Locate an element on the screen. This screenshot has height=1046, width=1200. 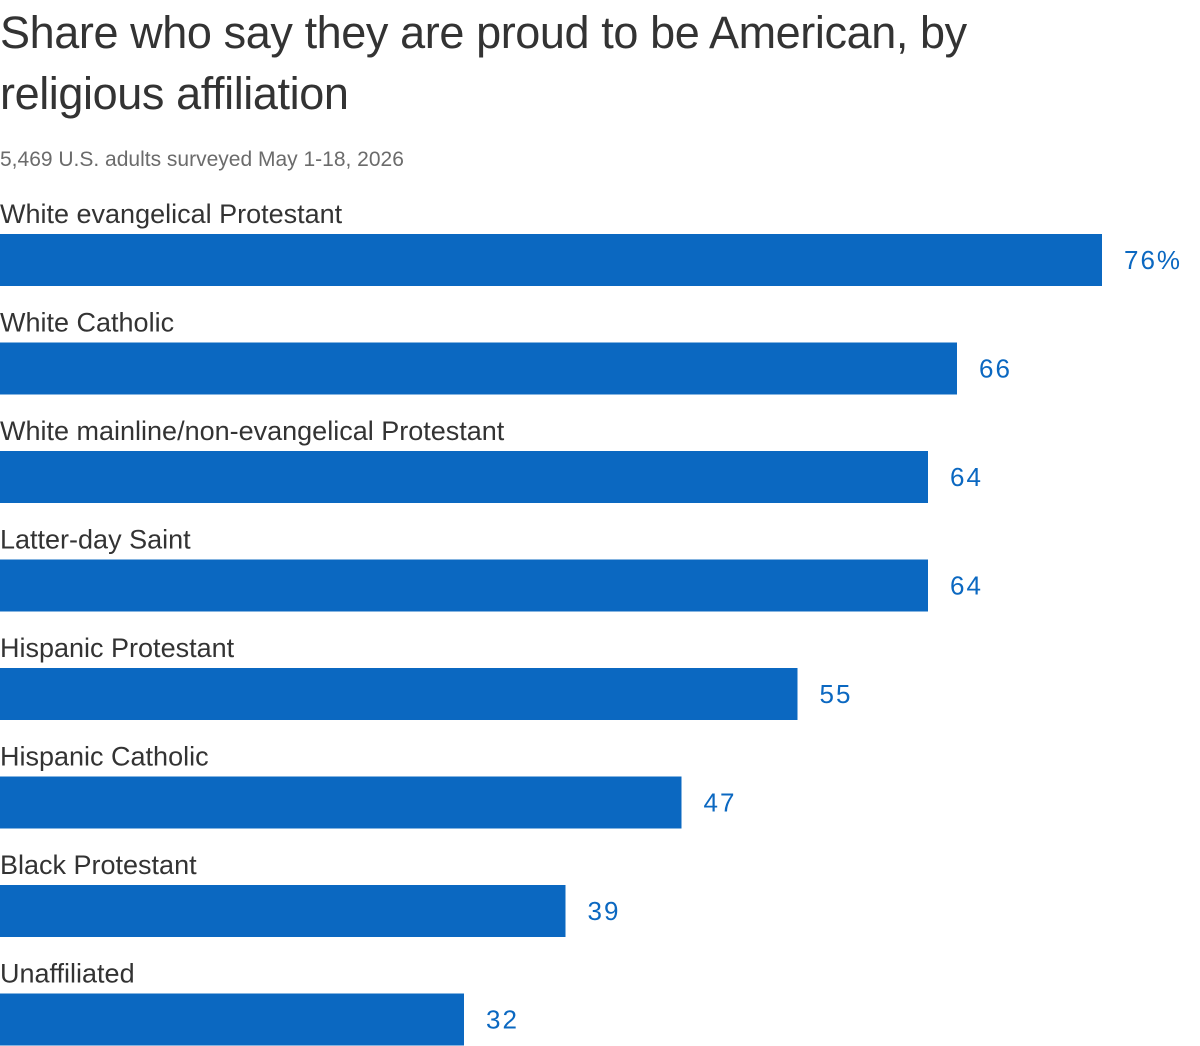
value-label: 76% is located at coordinates (1153, 260).